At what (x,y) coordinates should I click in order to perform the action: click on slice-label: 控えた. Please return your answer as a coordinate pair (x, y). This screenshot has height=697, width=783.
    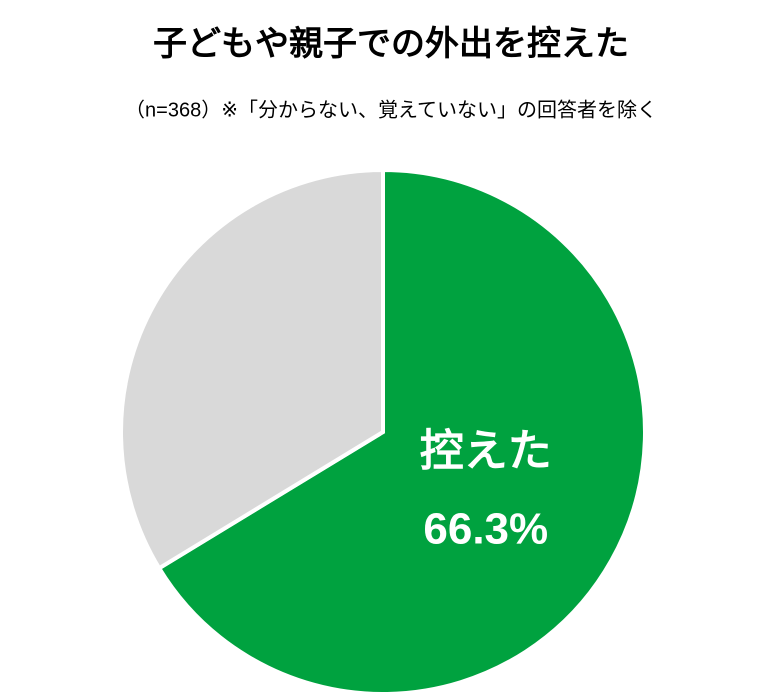
    Looking at the image, I should click on (486, 450).